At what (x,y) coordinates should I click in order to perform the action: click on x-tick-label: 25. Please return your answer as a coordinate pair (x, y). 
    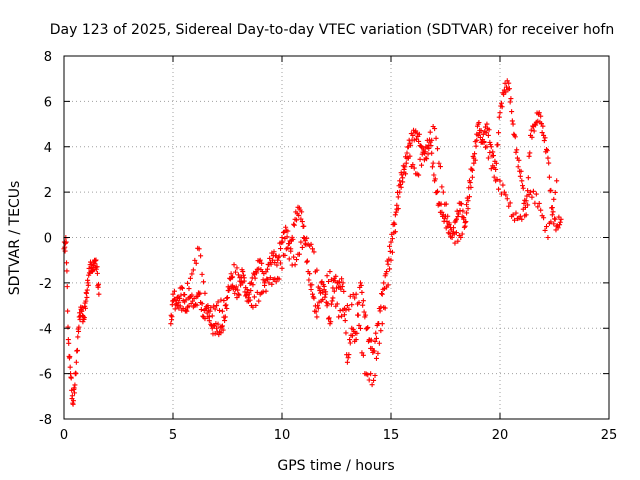
    Looking at the image, I should click on (609, 435).